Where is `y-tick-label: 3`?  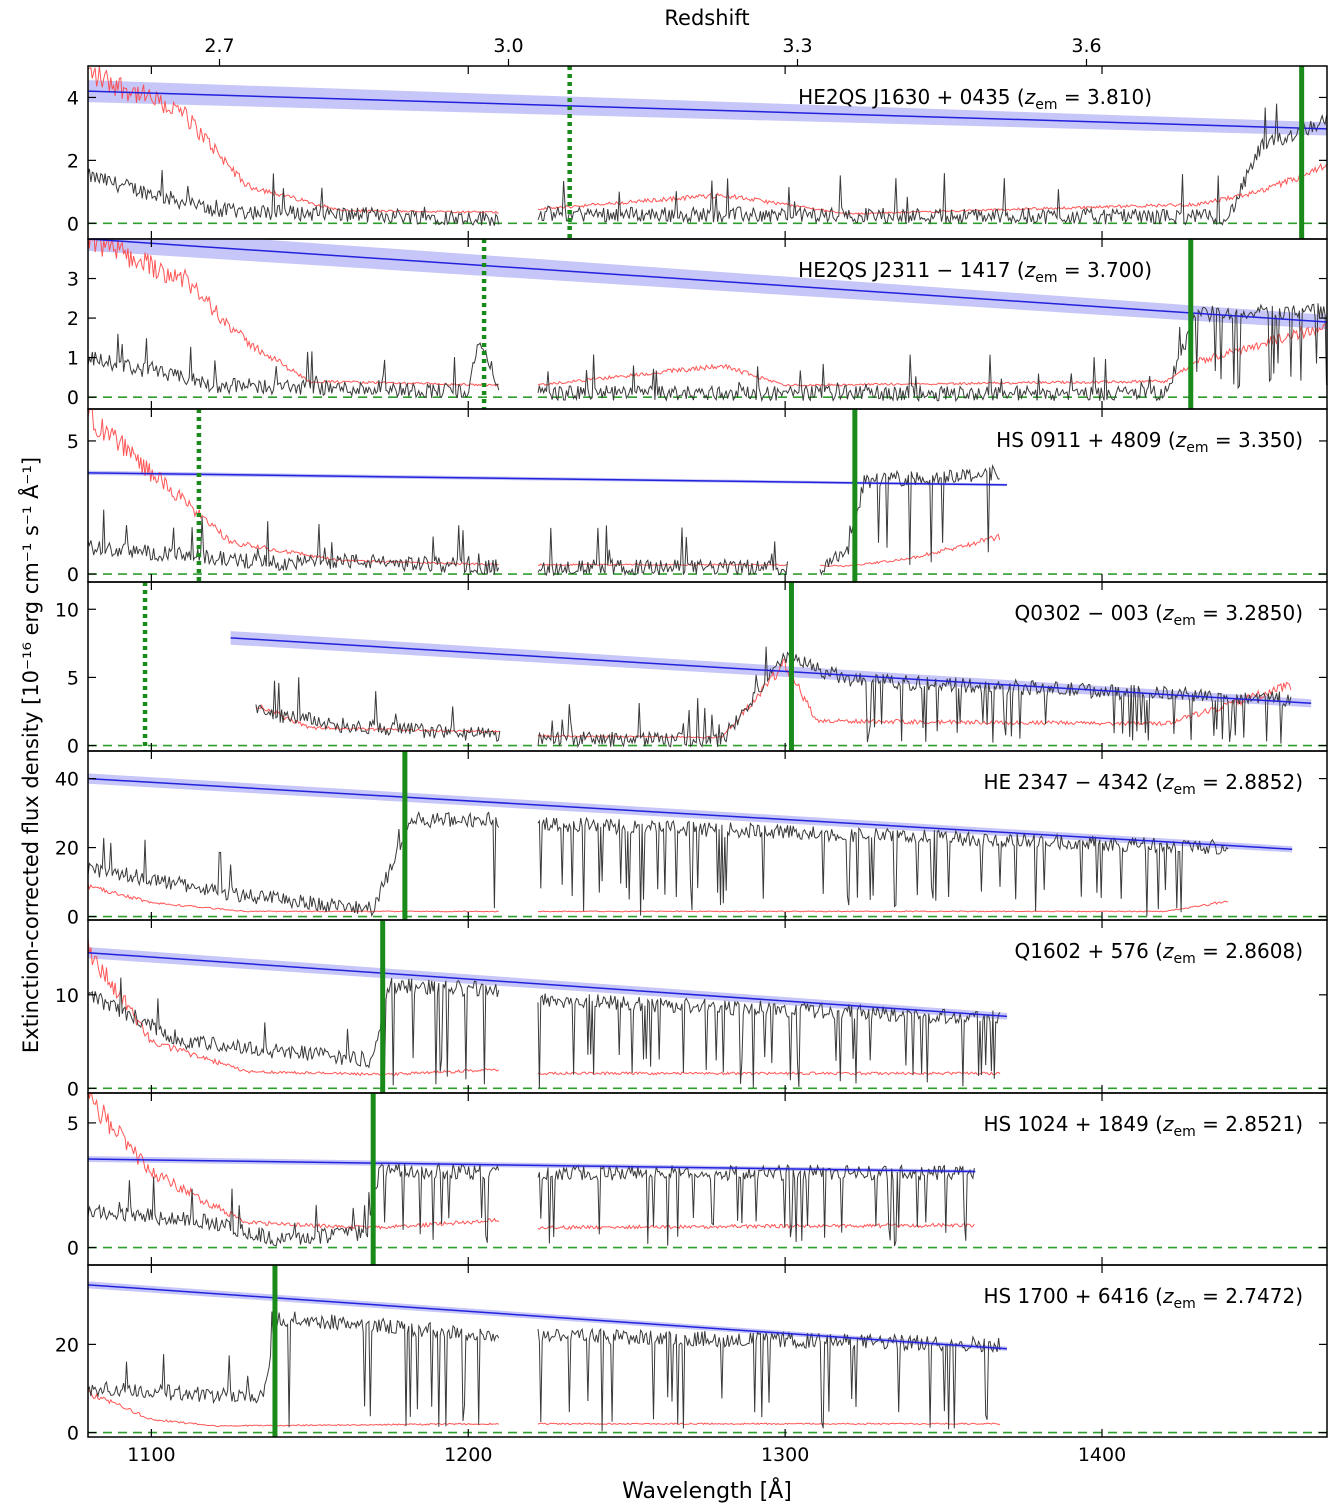
y-tick-label: 3 is located at coordinates (73, 280).